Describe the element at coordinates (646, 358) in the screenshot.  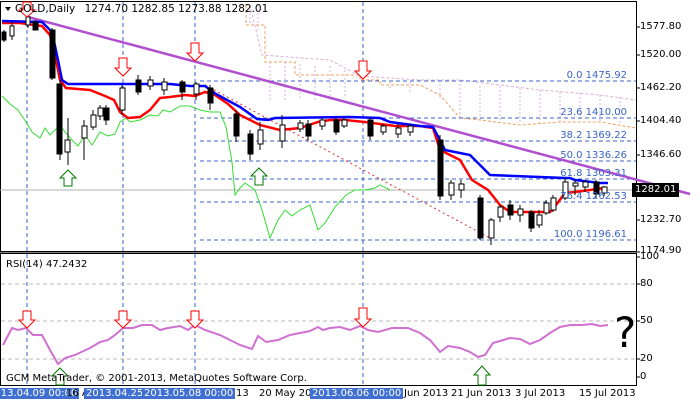
I see `rsi-tick: 20` at that location.